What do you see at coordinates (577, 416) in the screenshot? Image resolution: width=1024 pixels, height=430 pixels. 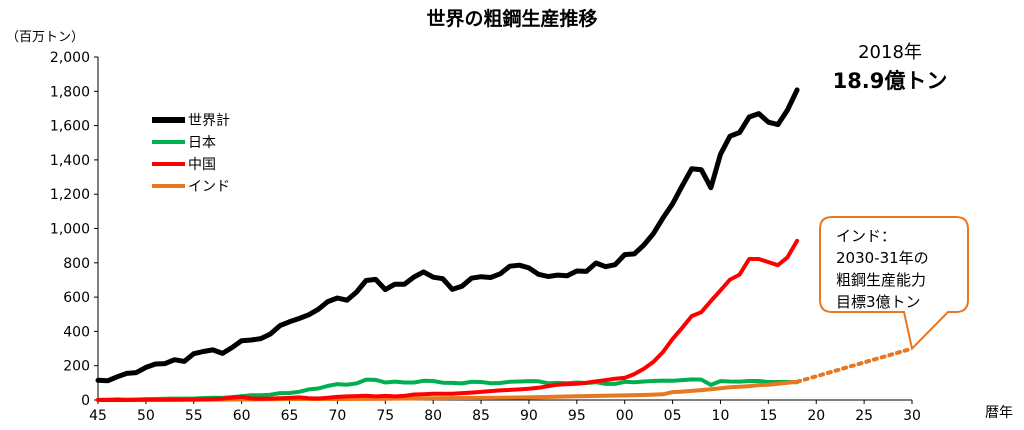 I see `x-tick-label: 95` at bounding box center [577, 416].